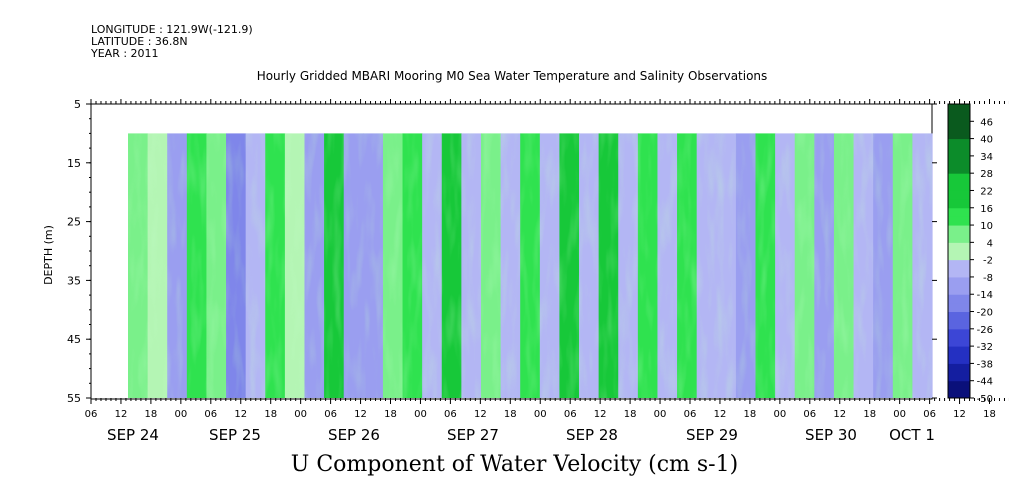 The image size is (1009, 504). I want to click on x-day-label: SEP 26, so click(354, 435).